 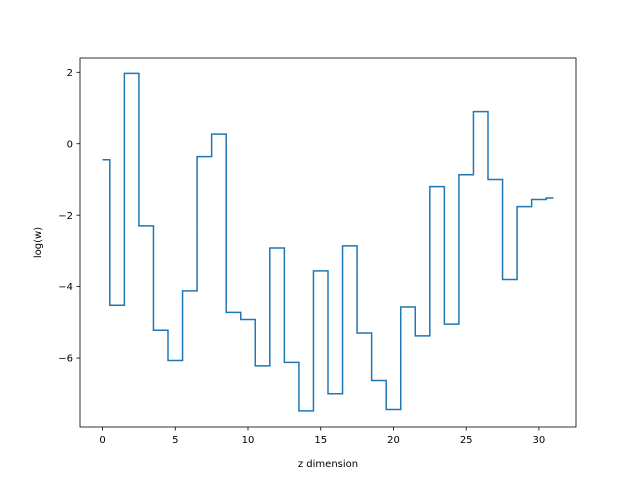 I want to click on y-tick-label: 2, so click(x=70, y=73).